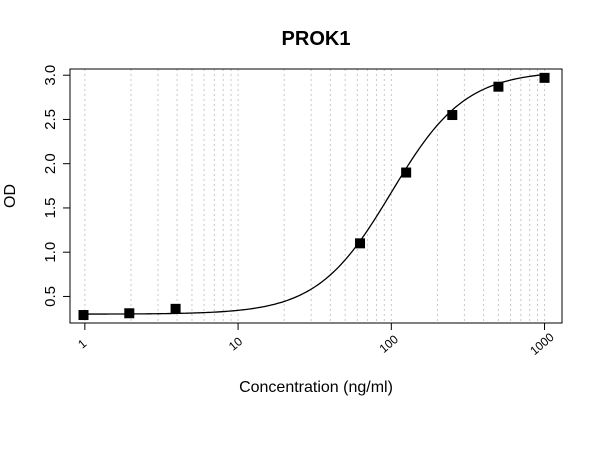 This screenshot has height=450, width=600. What do you see at coordinates (316, 387) in the screenshot?
I see `x-axis-label: Concentration (ng/ml)` at bounding box center [316, 387].